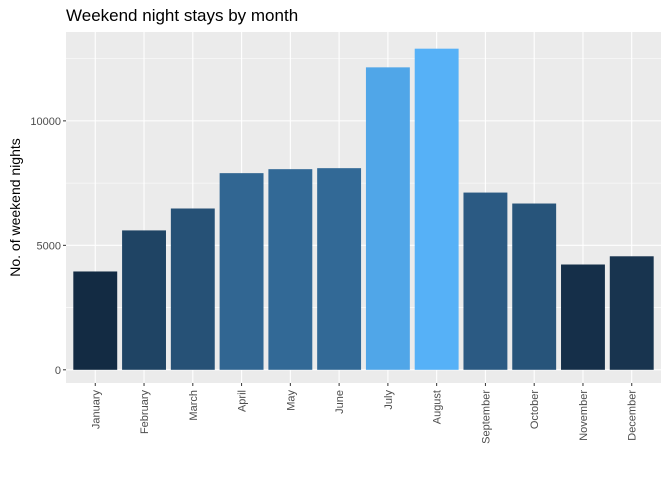 The image size is (672, 480). Describe the element at coordinates (583, 317) in the screenshot. I see `bar-november` at that location.